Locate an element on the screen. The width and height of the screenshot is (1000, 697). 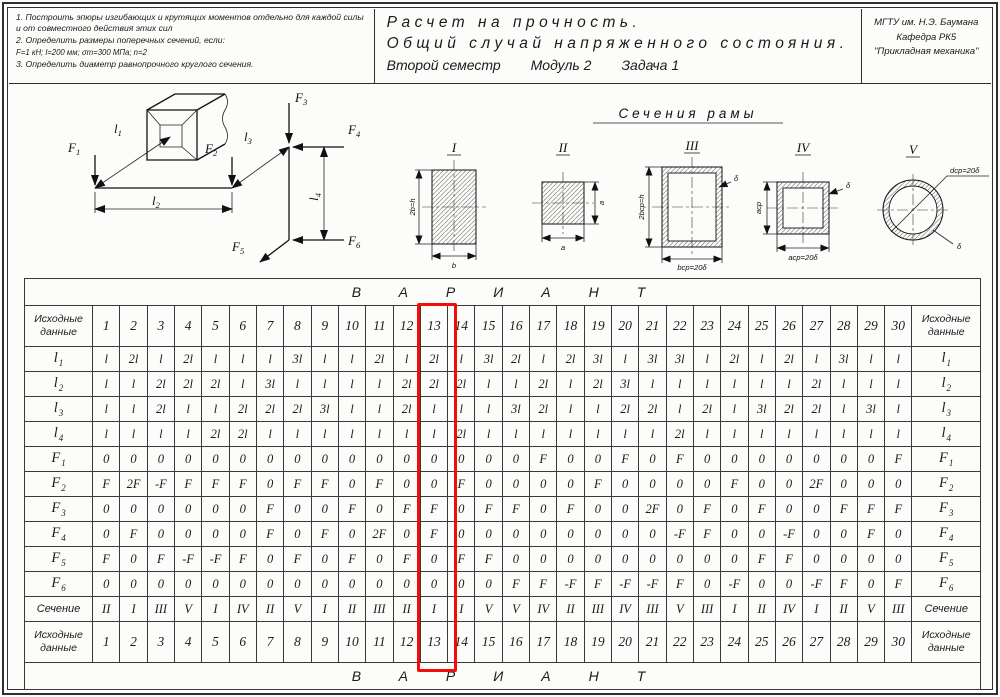
value-F2-col27: 2F is located at coordinates (816, 484).